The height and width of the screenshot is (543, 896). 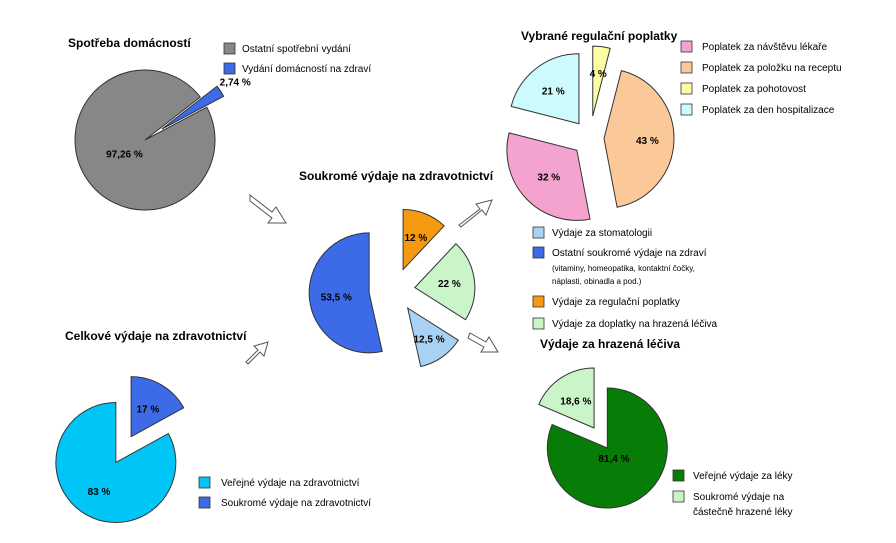 I want to click on pie-label-poplatky-2: 32 %, so click(x=548, y=178).